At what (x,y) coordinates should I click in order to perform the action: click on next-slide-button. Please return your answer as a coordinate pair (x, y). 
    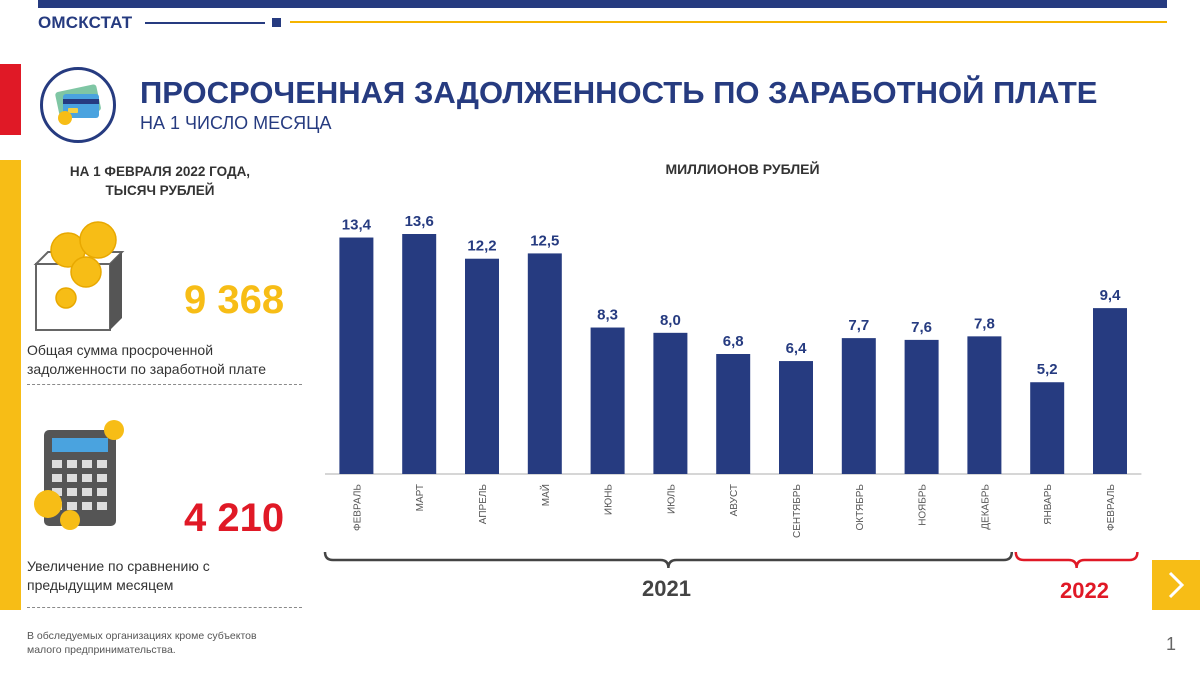
    Looking at the image, I should click on (1176, 585).